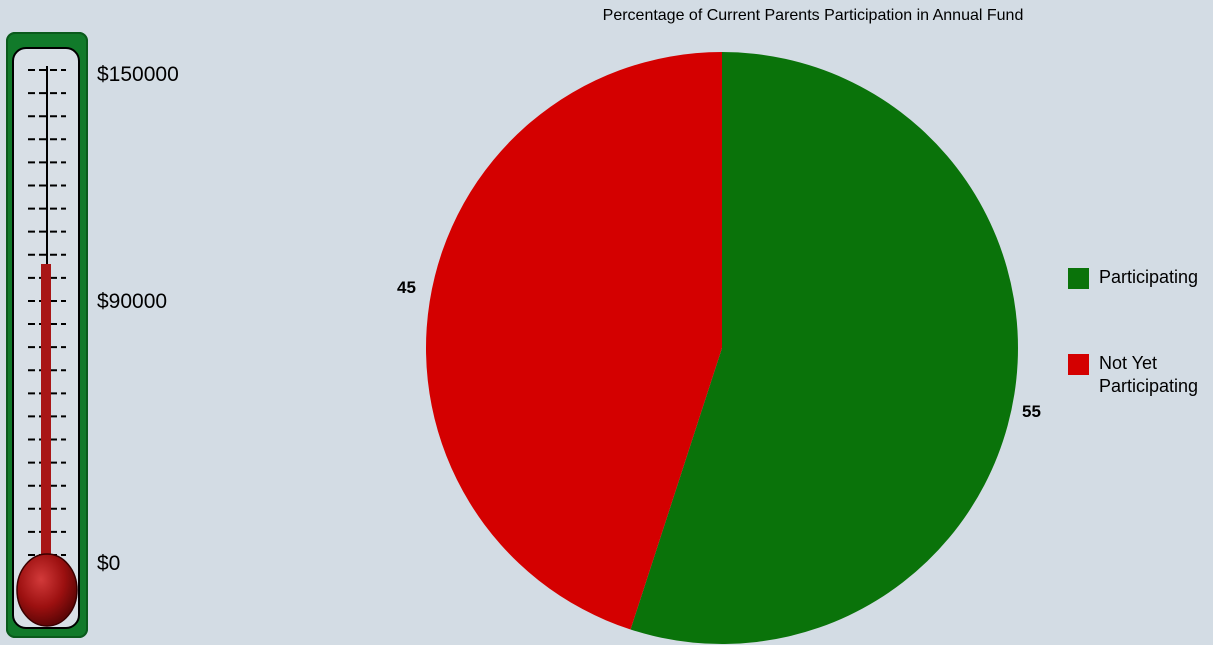  What do you see at coordinates (138, 74) in the screenshot?
I see `thermometer-max-label: $150000` at bounding box center [138, 74].